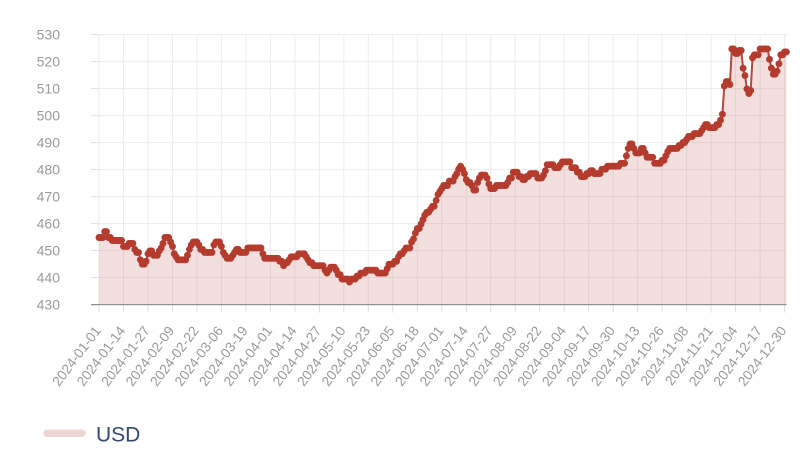 This screenshot has width=800, height=471. What do you see at coordinates (49, 89) in the screenshot?
I see `svg-text: 510` at bounding box center [49, 89].